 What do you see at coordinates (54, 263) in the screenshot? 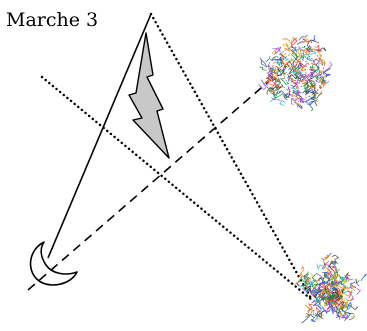
I see `crescent-moon` at bounding box center [54, 263].